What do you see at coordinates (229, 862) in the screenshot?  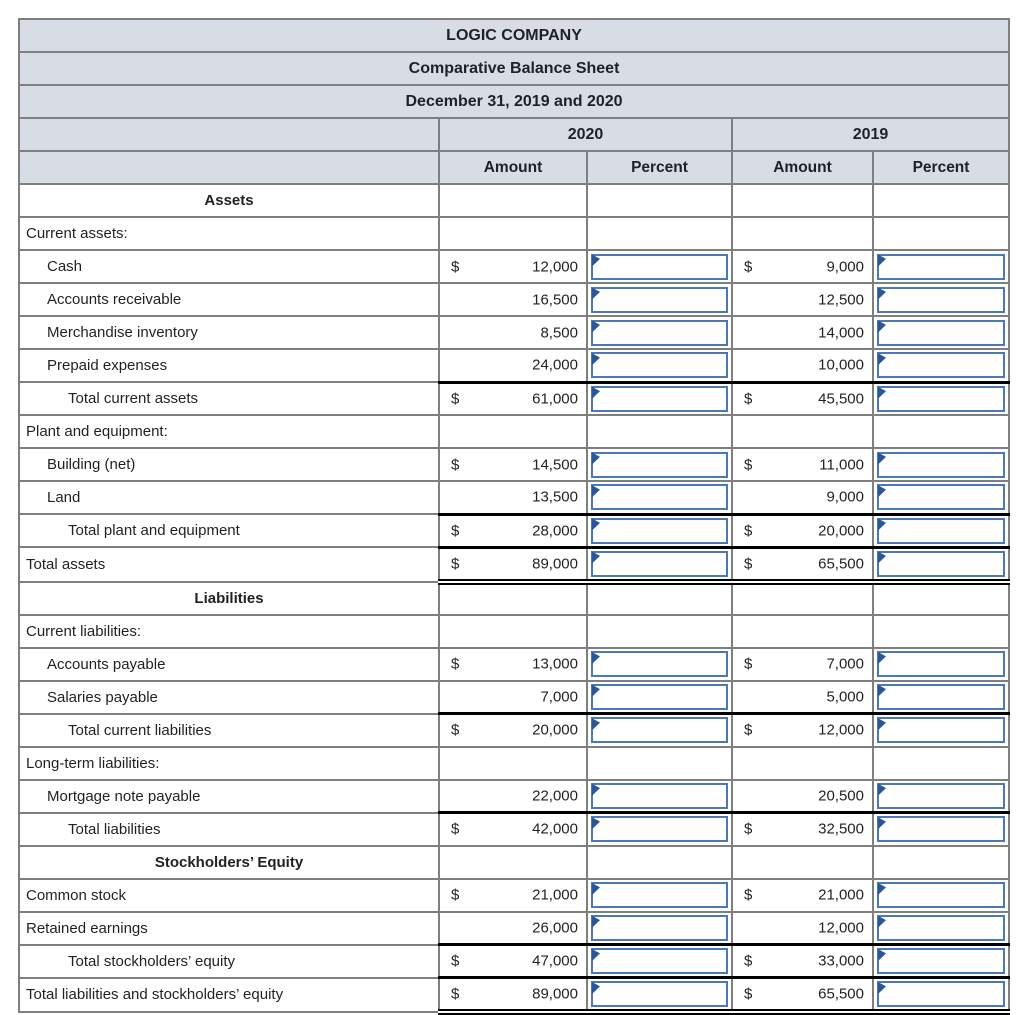 I see `section-heading: Stockholders’ Equity` at bounding box center [229, 862].